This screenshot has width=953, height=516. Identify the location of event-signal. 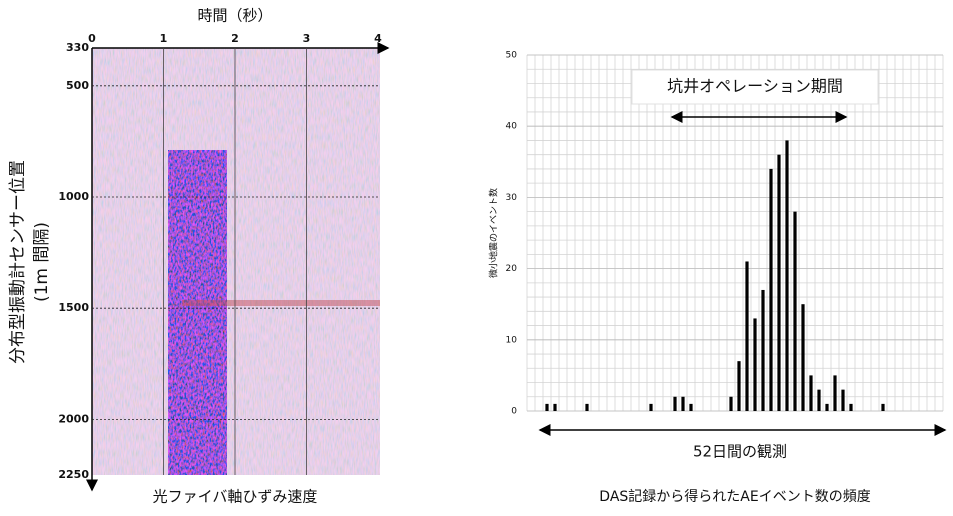
(197, 312).